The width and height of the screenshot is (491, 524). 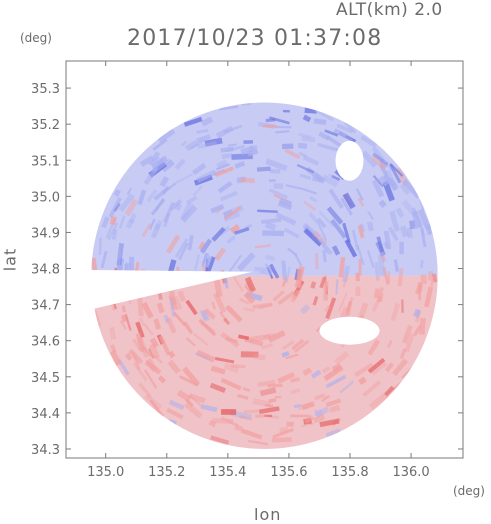 What do you see at coordinates (45, 161) in the screenshot?
I see `y-tick-label: 35.1` at bounding box center [45, 161].